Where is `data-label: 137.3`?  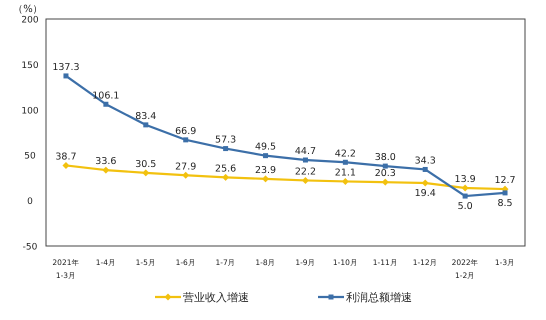 data-label: 137.3 is located at coordinates (66, 67).